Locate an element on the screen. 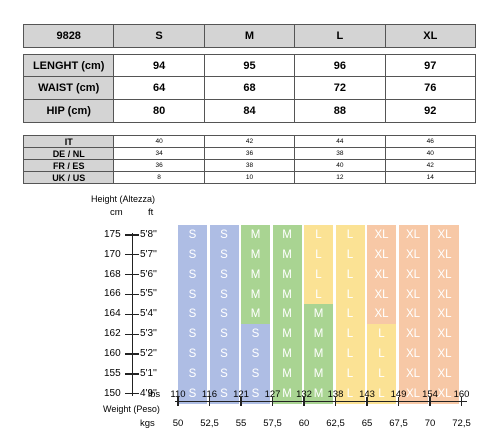 Image resolution: width=500 pixels, height=441 pixels. row-label: HIP (cm) is located at coordinates (68, 111).